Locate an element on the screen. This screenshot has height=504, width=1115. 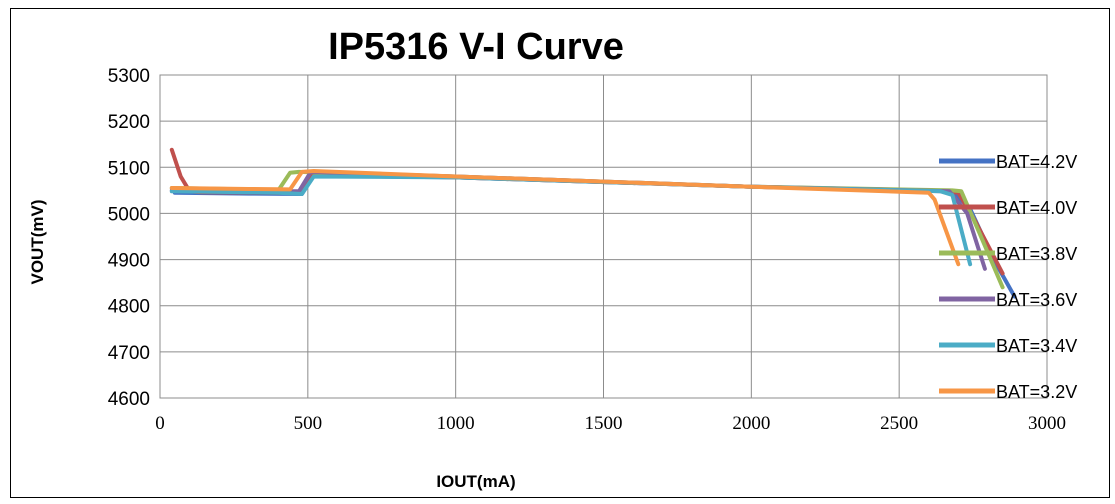
x-tick-label: 500 is located at coordinates (308, 423).